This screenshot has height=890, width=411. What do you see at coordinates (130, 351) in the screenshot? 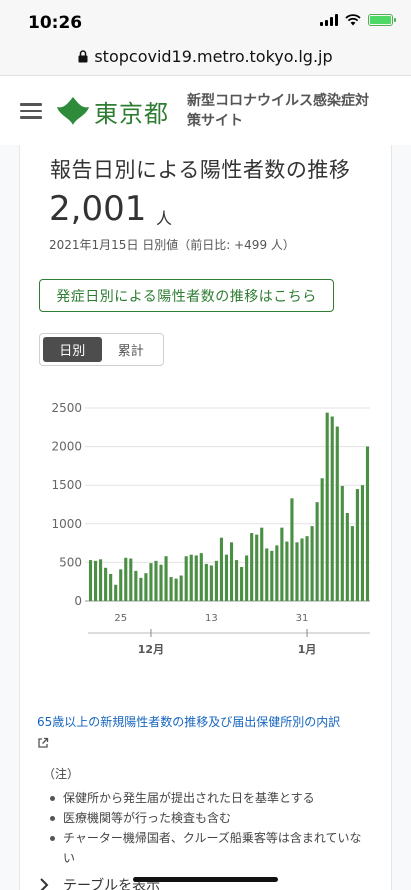
I see `toggle-cumulative: 累計` at bounding box center [130, 351].